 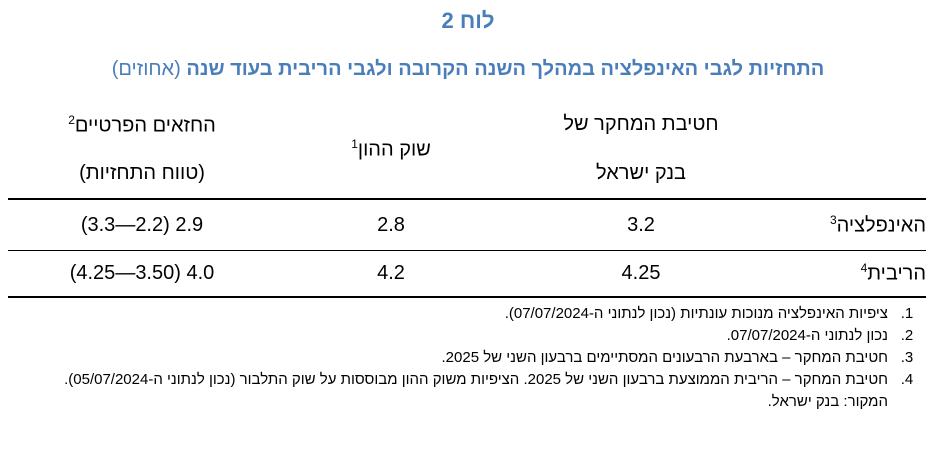 I want to click on label-text: הריבית, so click(x=896, y=273).